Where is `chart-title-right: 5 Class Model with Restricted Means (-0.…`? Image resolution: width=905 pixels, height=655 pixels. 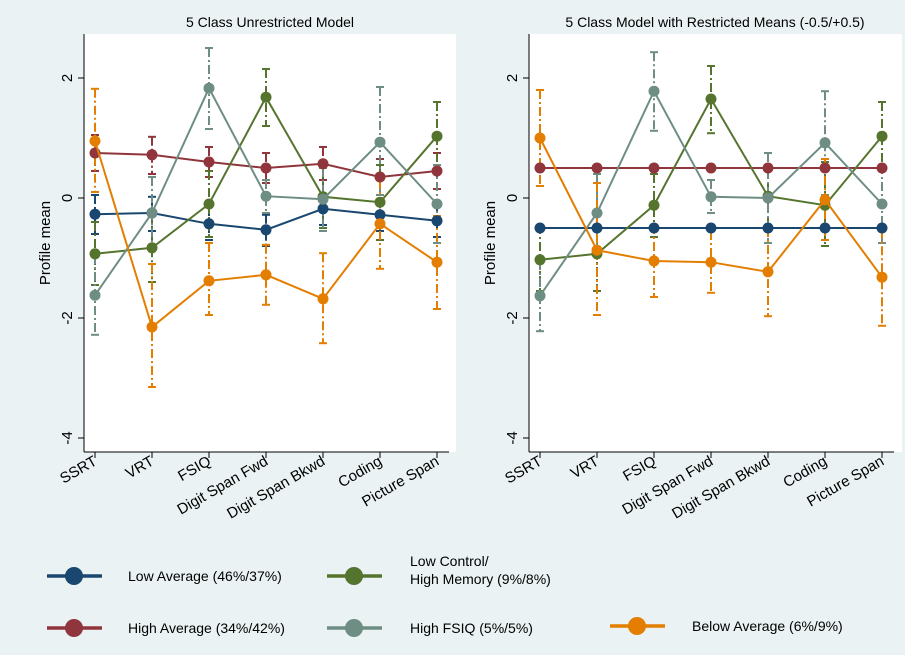 chart-title-right: 5 Class Model with Restricted Means (-0.… is located at coordinates (714, 22).